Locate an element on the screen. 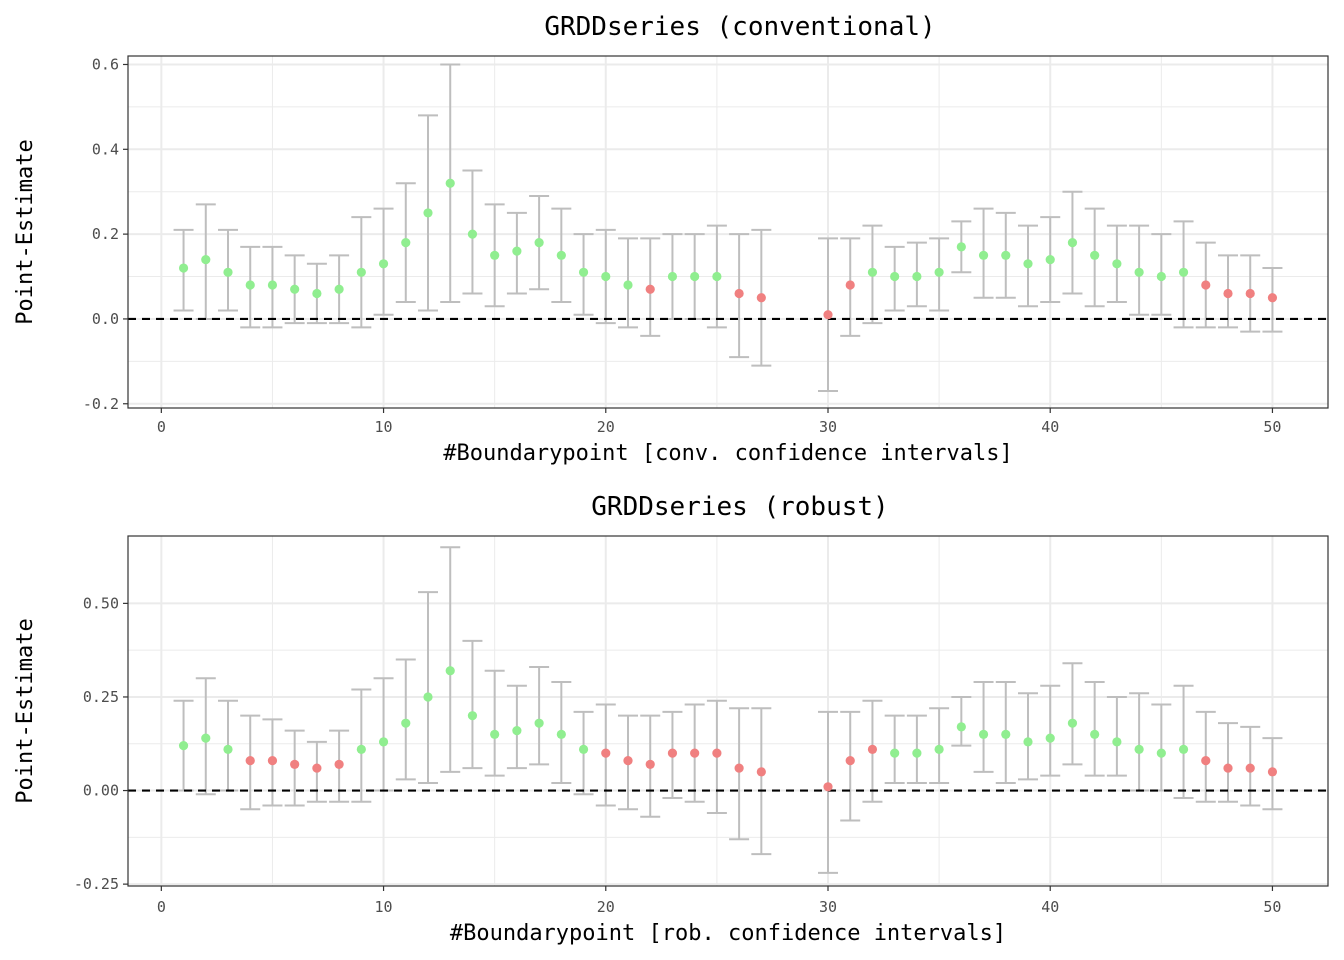 The width and height of the screenshot is (1344, 960). y-tick-label: 0.25 is located at coordinates (101, 697).